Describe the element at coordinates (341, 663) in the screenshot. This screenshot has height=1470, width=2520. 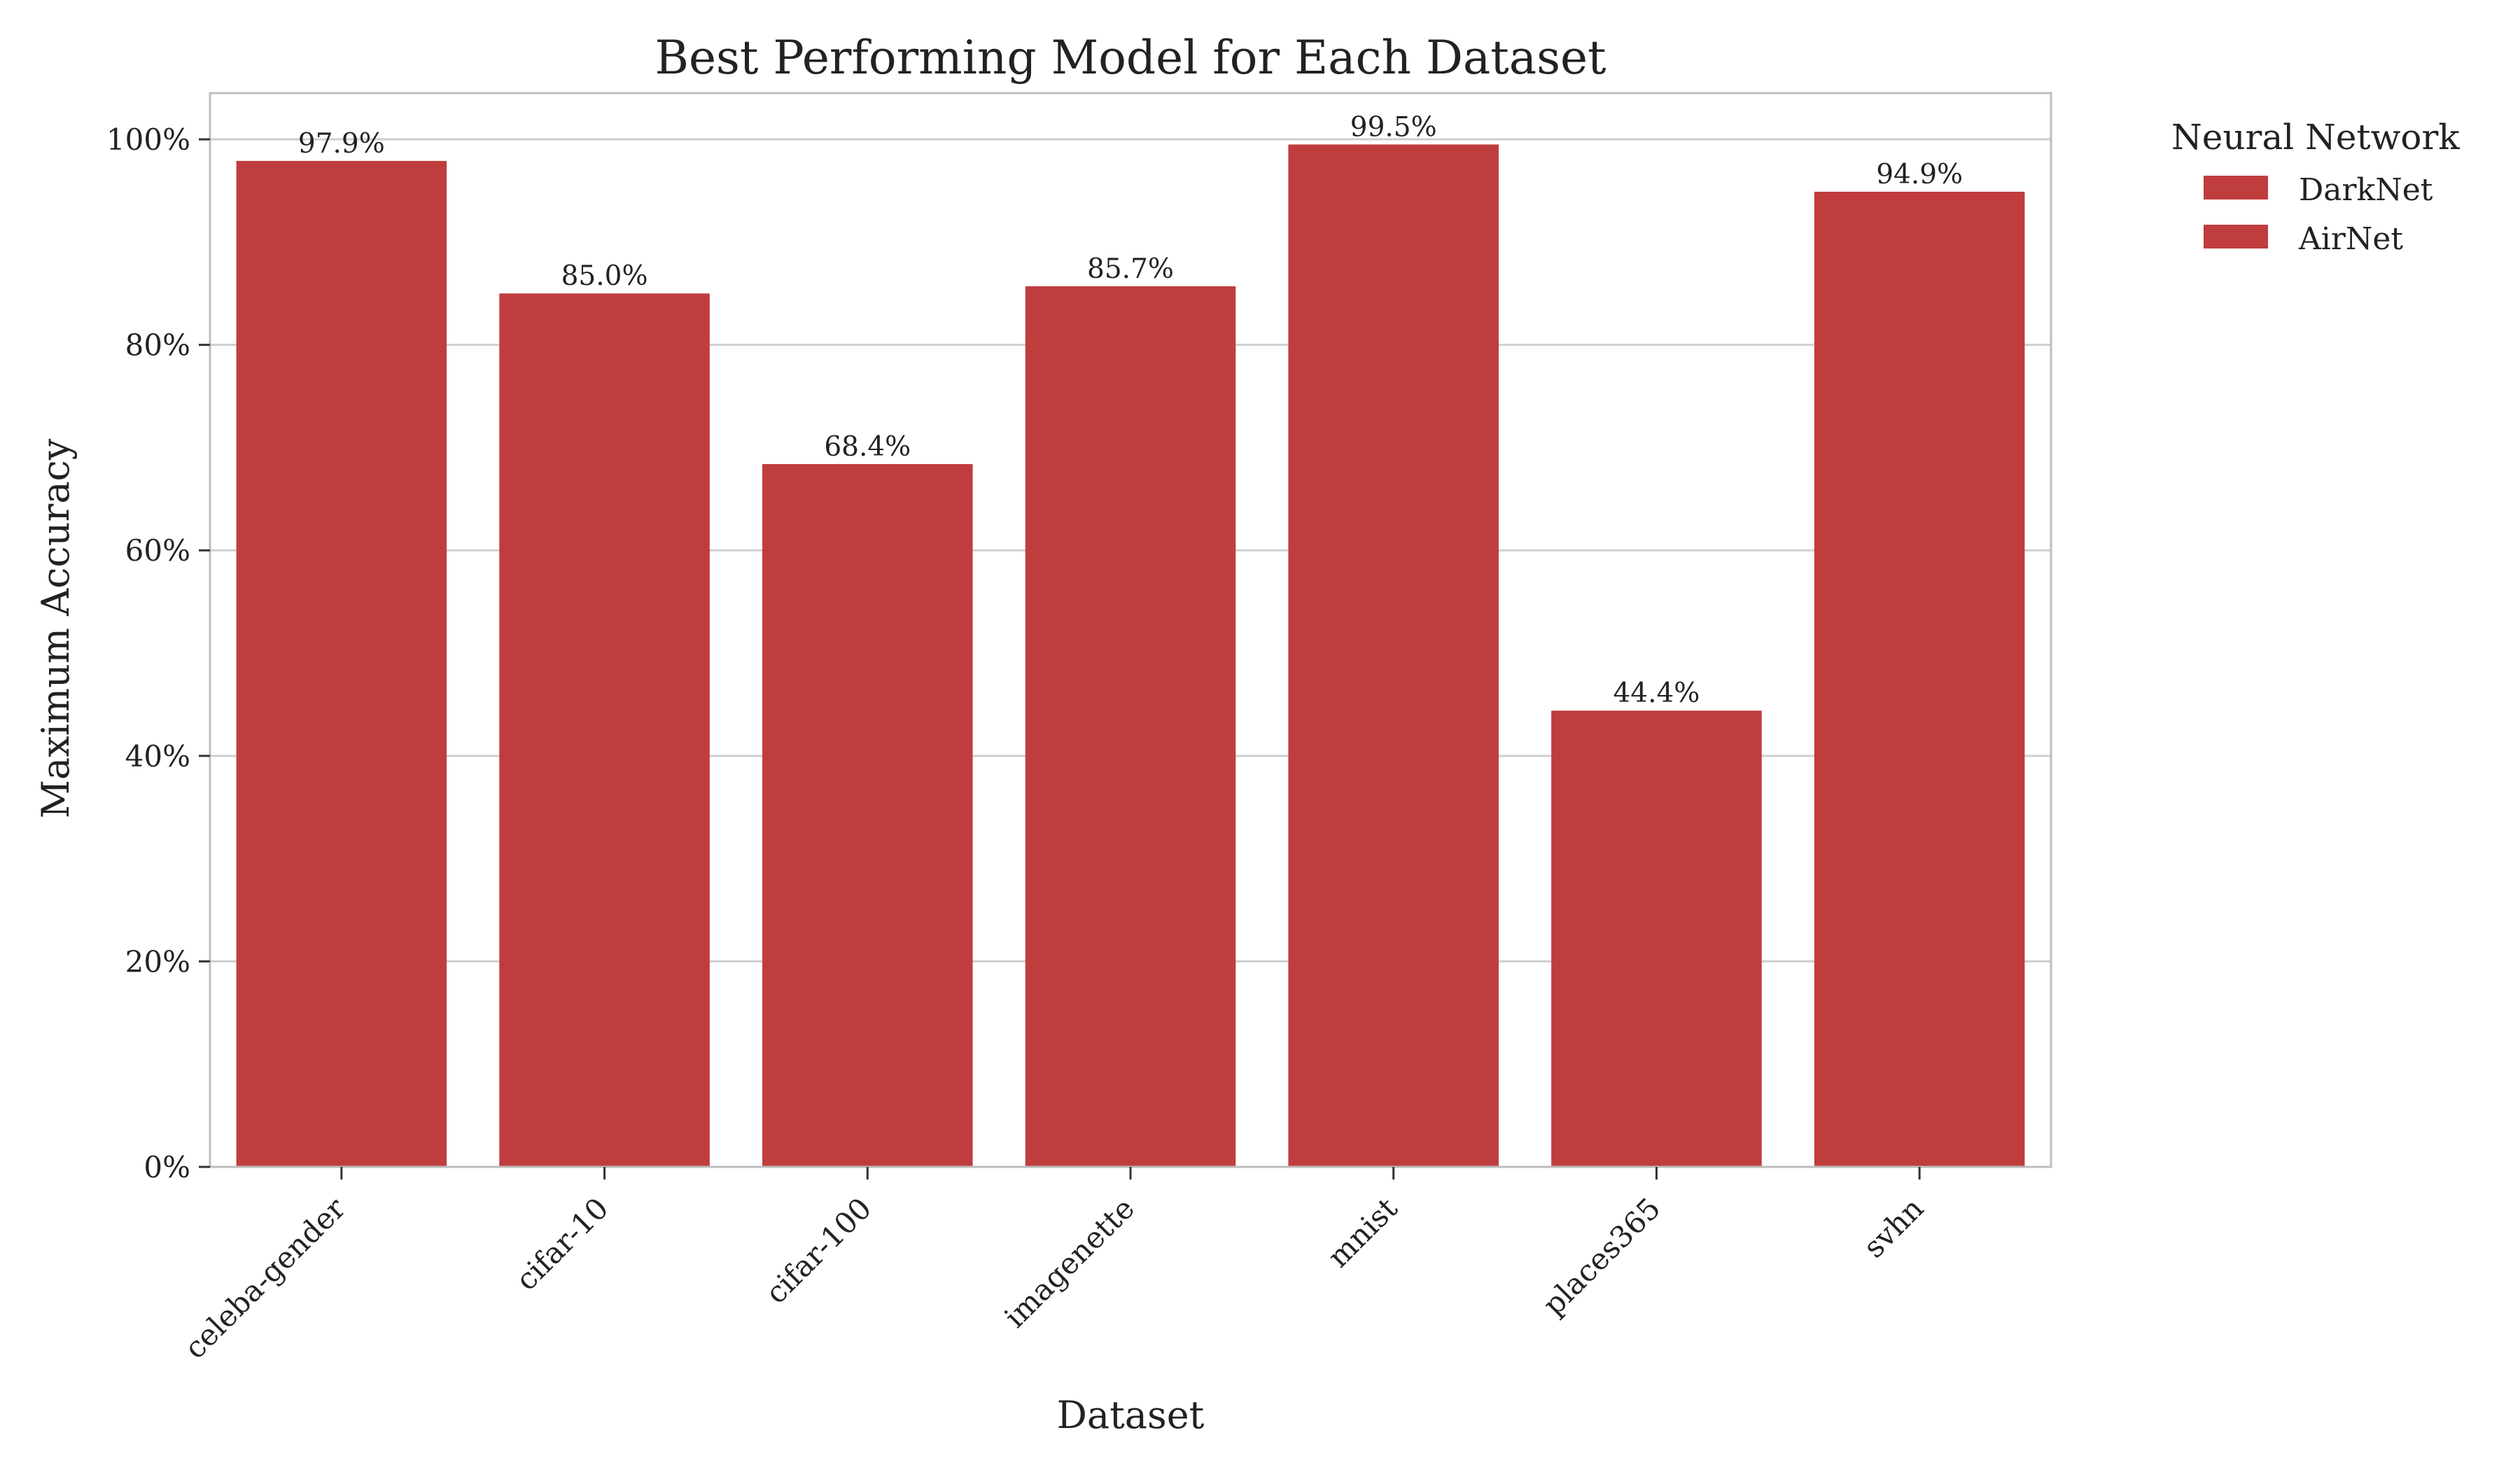
I see `bar-celeba-gender` at that location.